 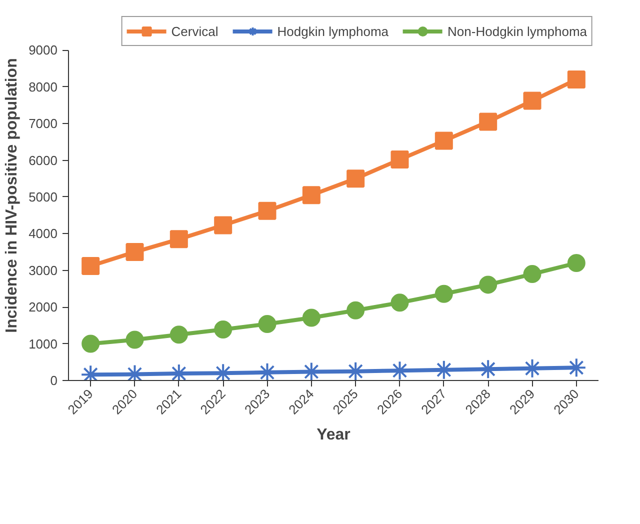 I want to click on y-tick-label: 4000, so click(x=43, y=234).